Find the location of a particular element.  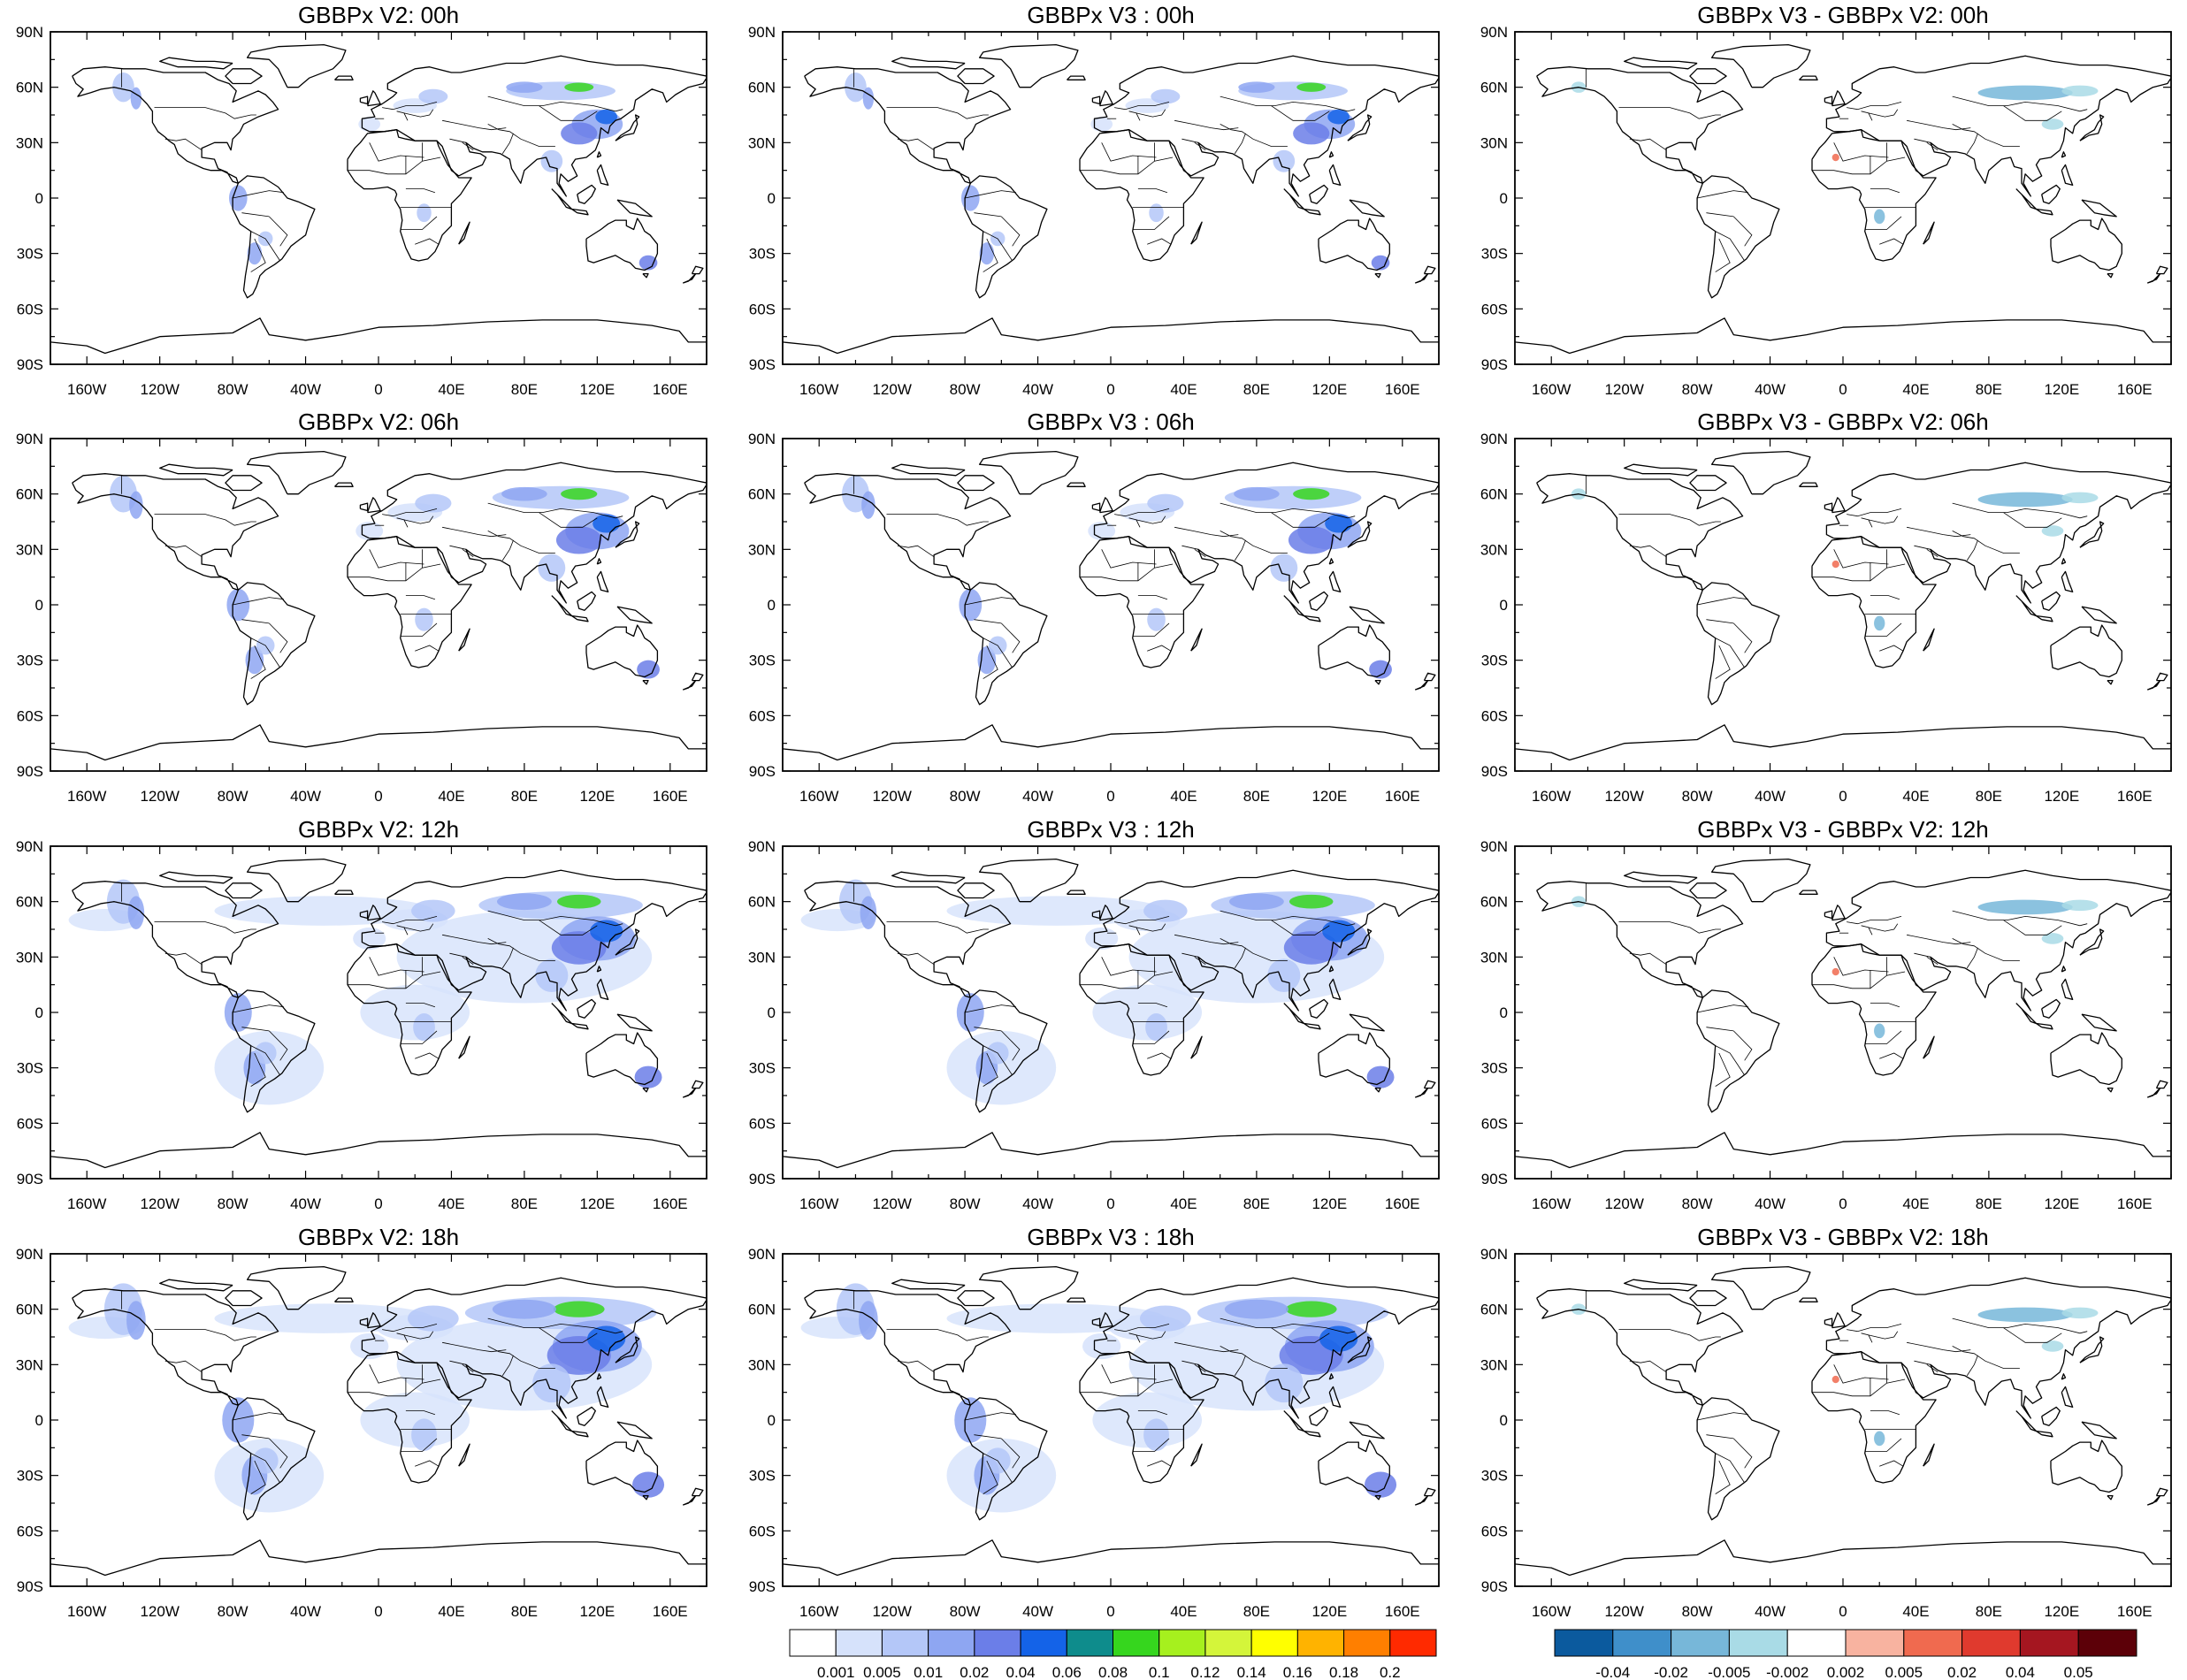

lat-tick-label: 90N is located at coordinates (1494, 1254).